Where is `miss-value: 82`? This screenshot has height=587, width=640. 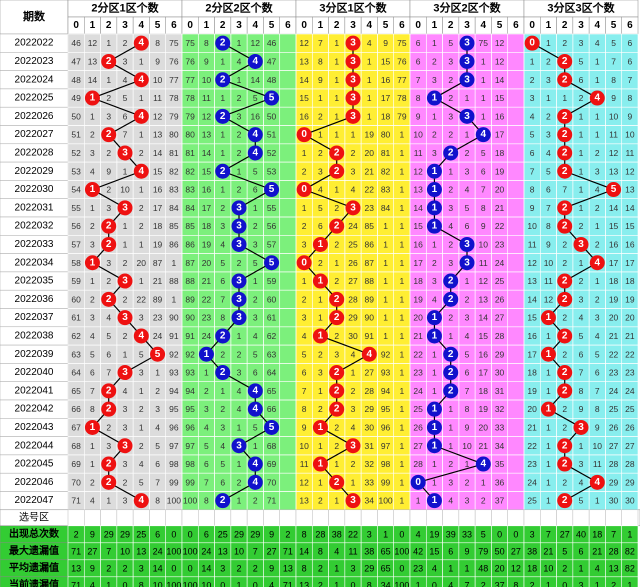 miss-value: 82 is located at coordinates (386, 171).